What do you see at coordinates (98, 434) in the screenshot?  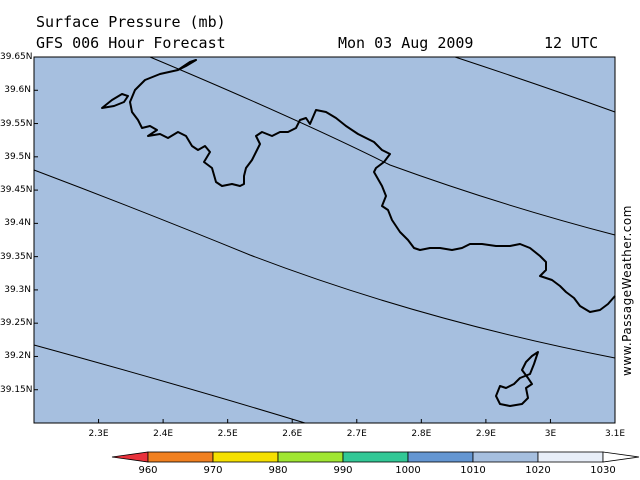 I see `x-tick-label: 2.3E` at bounding box center [98, 434].